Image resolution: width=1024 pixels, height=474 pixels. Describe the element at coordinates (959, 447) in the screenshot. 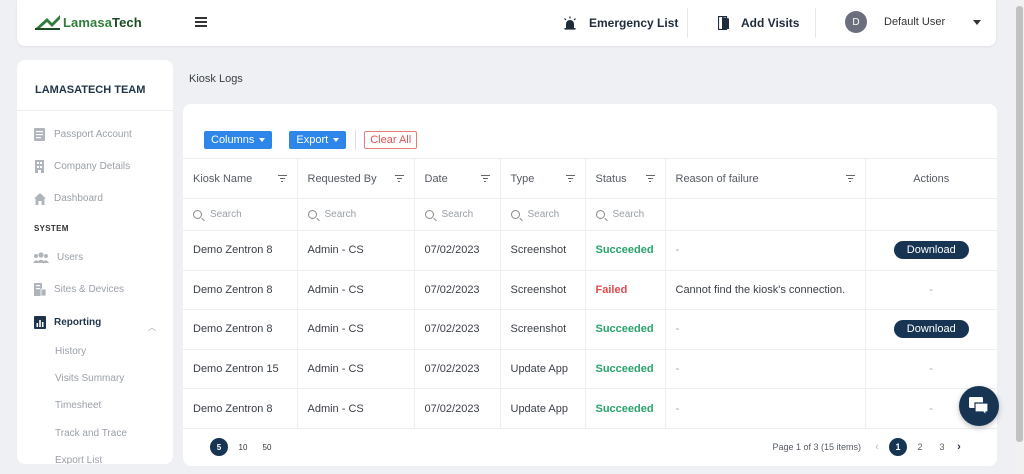

I see `chevron-right-icon: ›` at that location.